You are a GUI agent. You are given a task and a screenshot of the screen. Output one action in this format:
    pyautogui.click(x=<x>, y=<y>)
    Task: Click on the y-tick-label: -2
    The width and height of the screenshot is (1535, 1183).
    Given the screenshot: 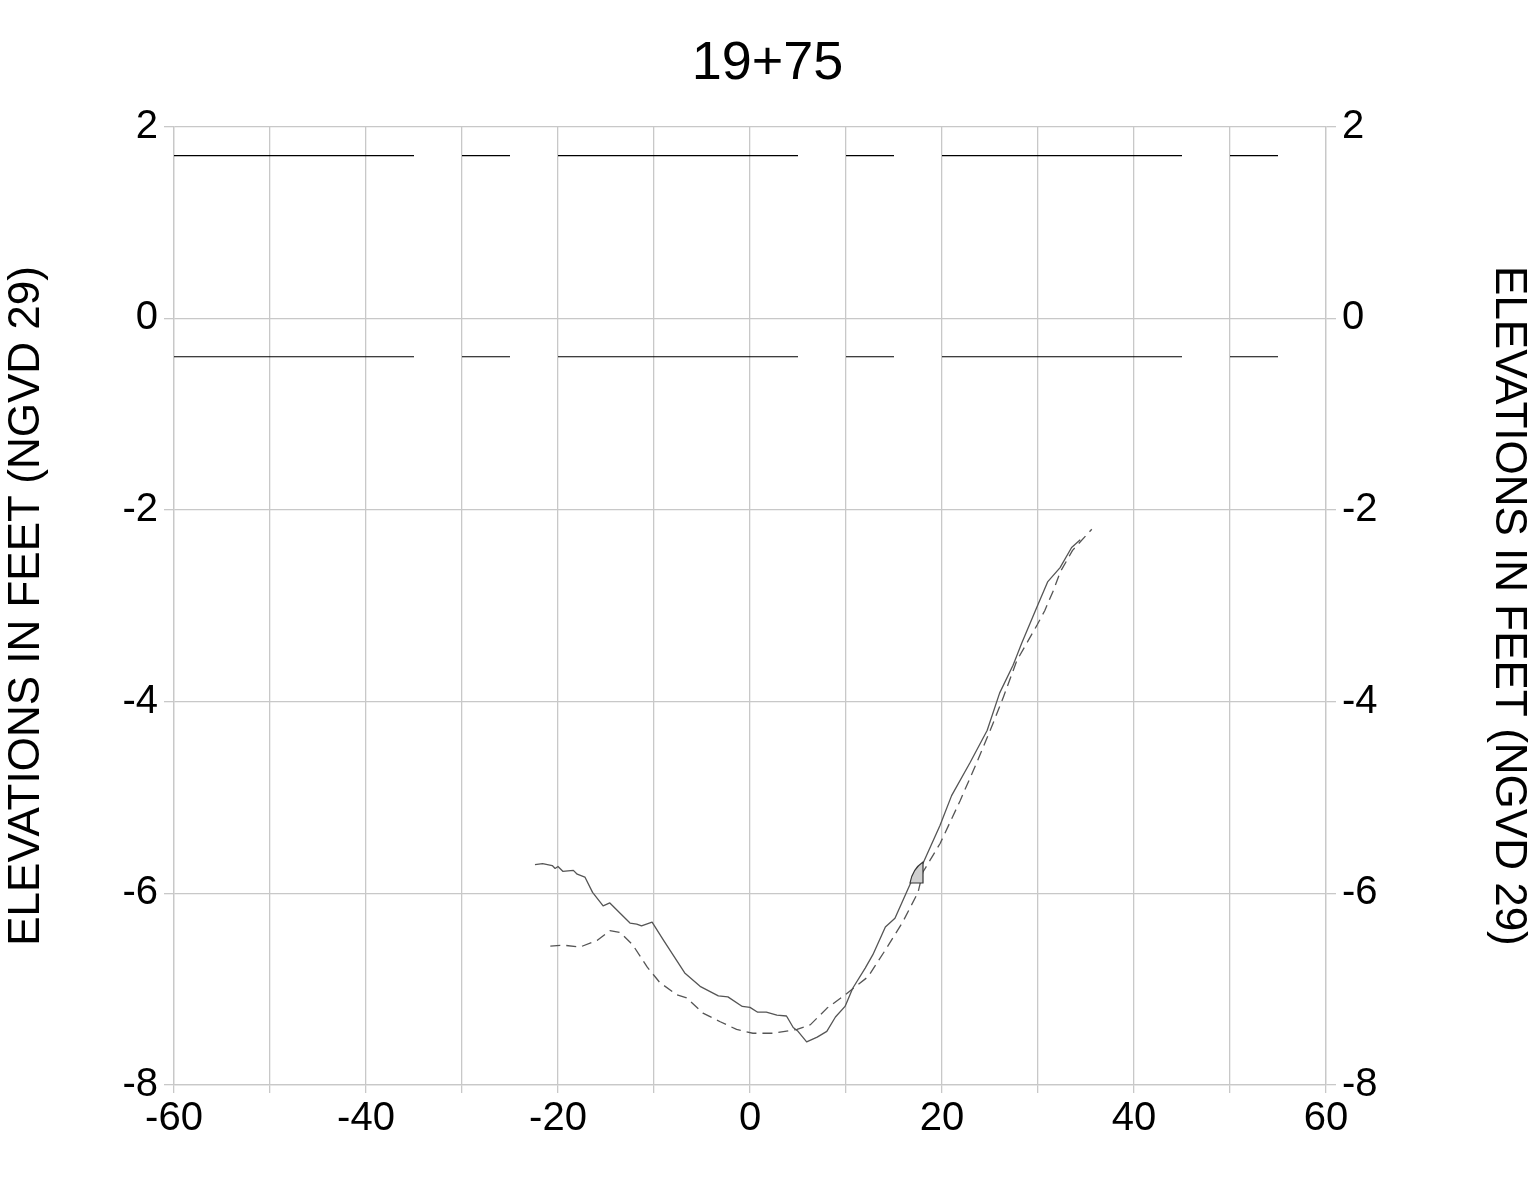 What is the action you would take?
    pyautogui.click(x=140, y=507)
    